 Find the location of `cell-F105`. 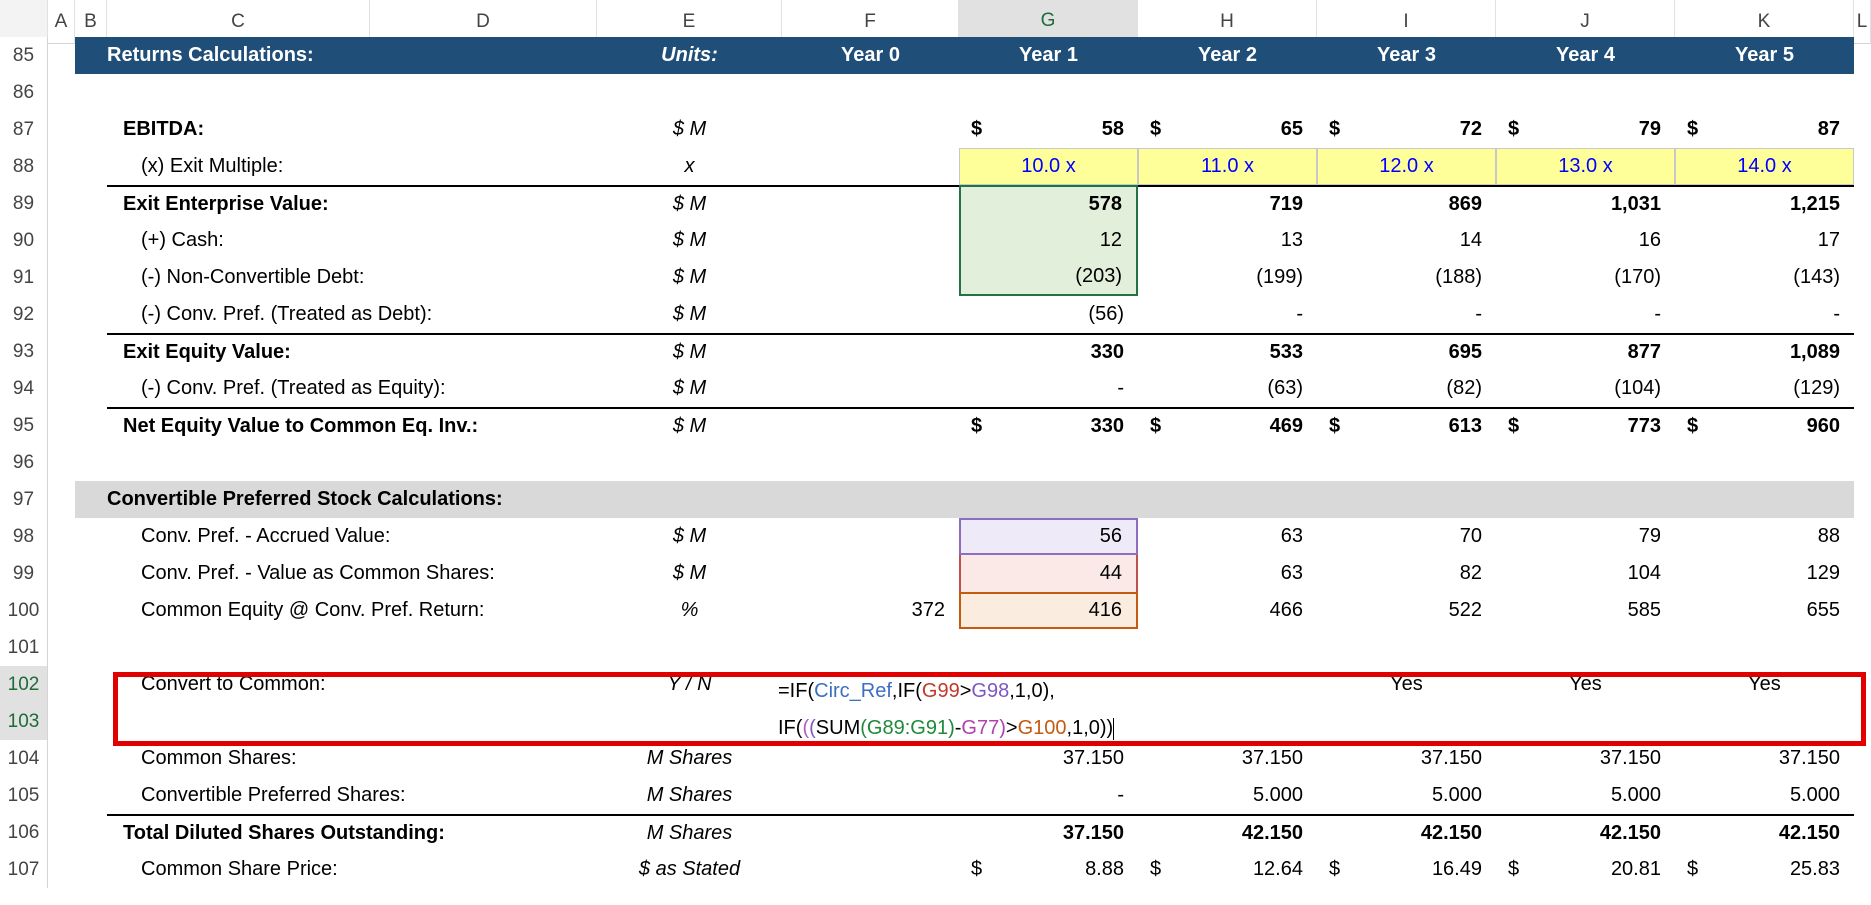

cell-F105 is located at coordinates (870, 795).